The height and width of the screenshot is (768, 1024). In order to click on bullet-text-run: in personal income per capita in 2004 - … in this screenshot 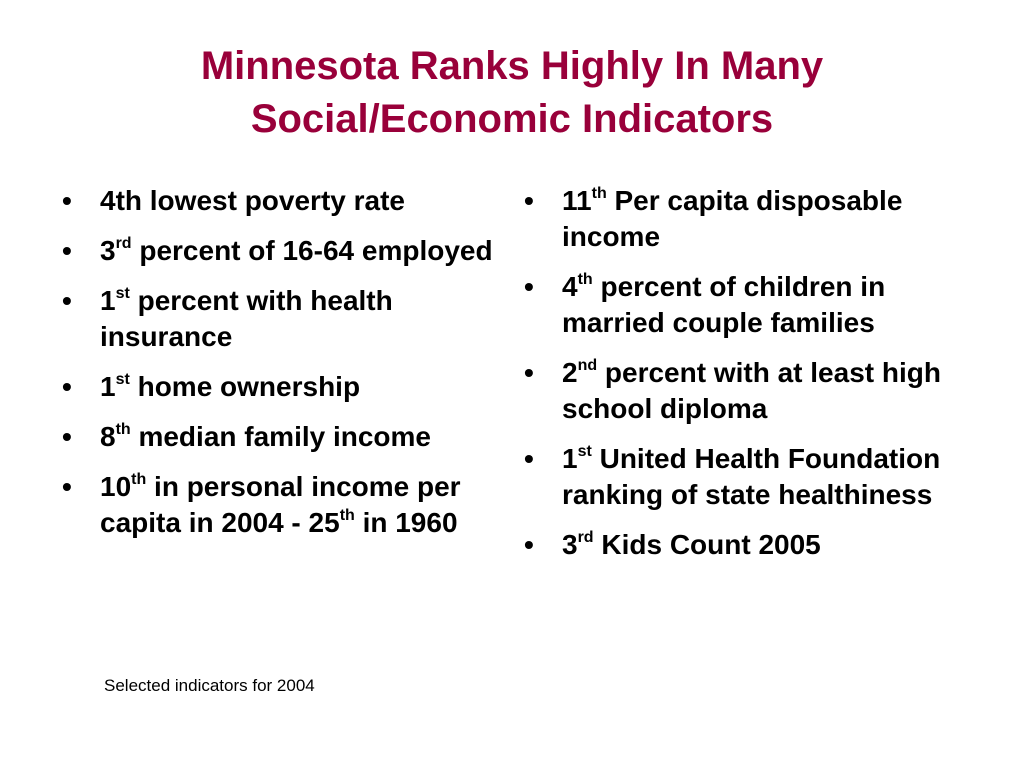, I will do `click(280, 504)`.